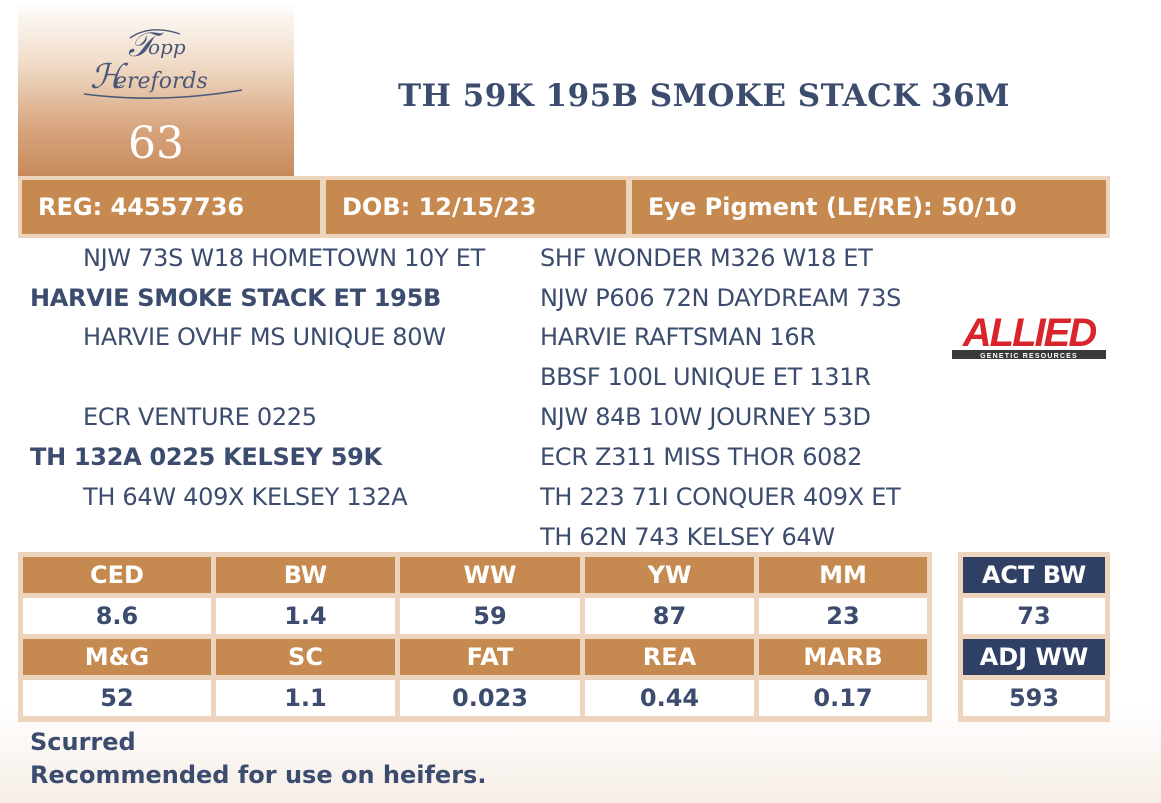 Image resolution: width=1161 pixels, height=803 pixels. What do you see at coordinates (163, 62) in the screenshot?
I see `topp-herefords-logo: 𝒯 opp ℋ erefords` at bounding box center [163, 62].